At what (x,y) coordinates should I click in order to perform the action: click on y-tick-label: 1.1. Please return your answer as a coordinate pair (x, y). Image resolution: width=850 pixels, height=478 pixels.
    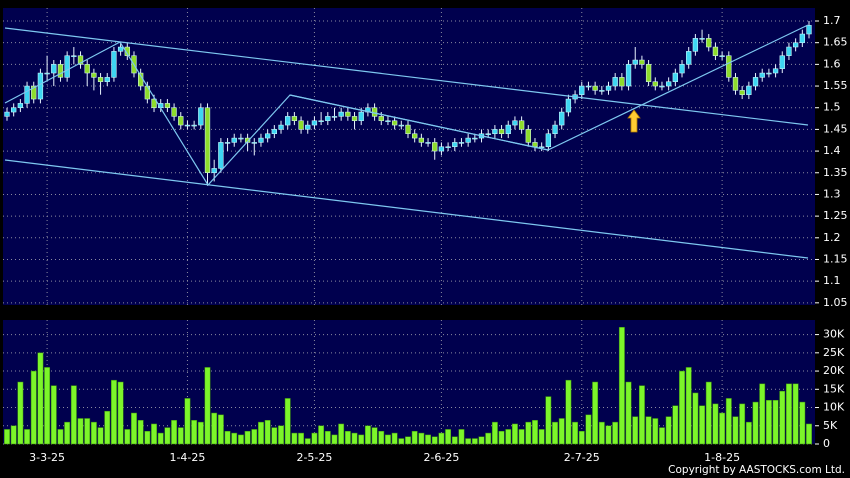
    Looking at the image, I should click on (832, 280).